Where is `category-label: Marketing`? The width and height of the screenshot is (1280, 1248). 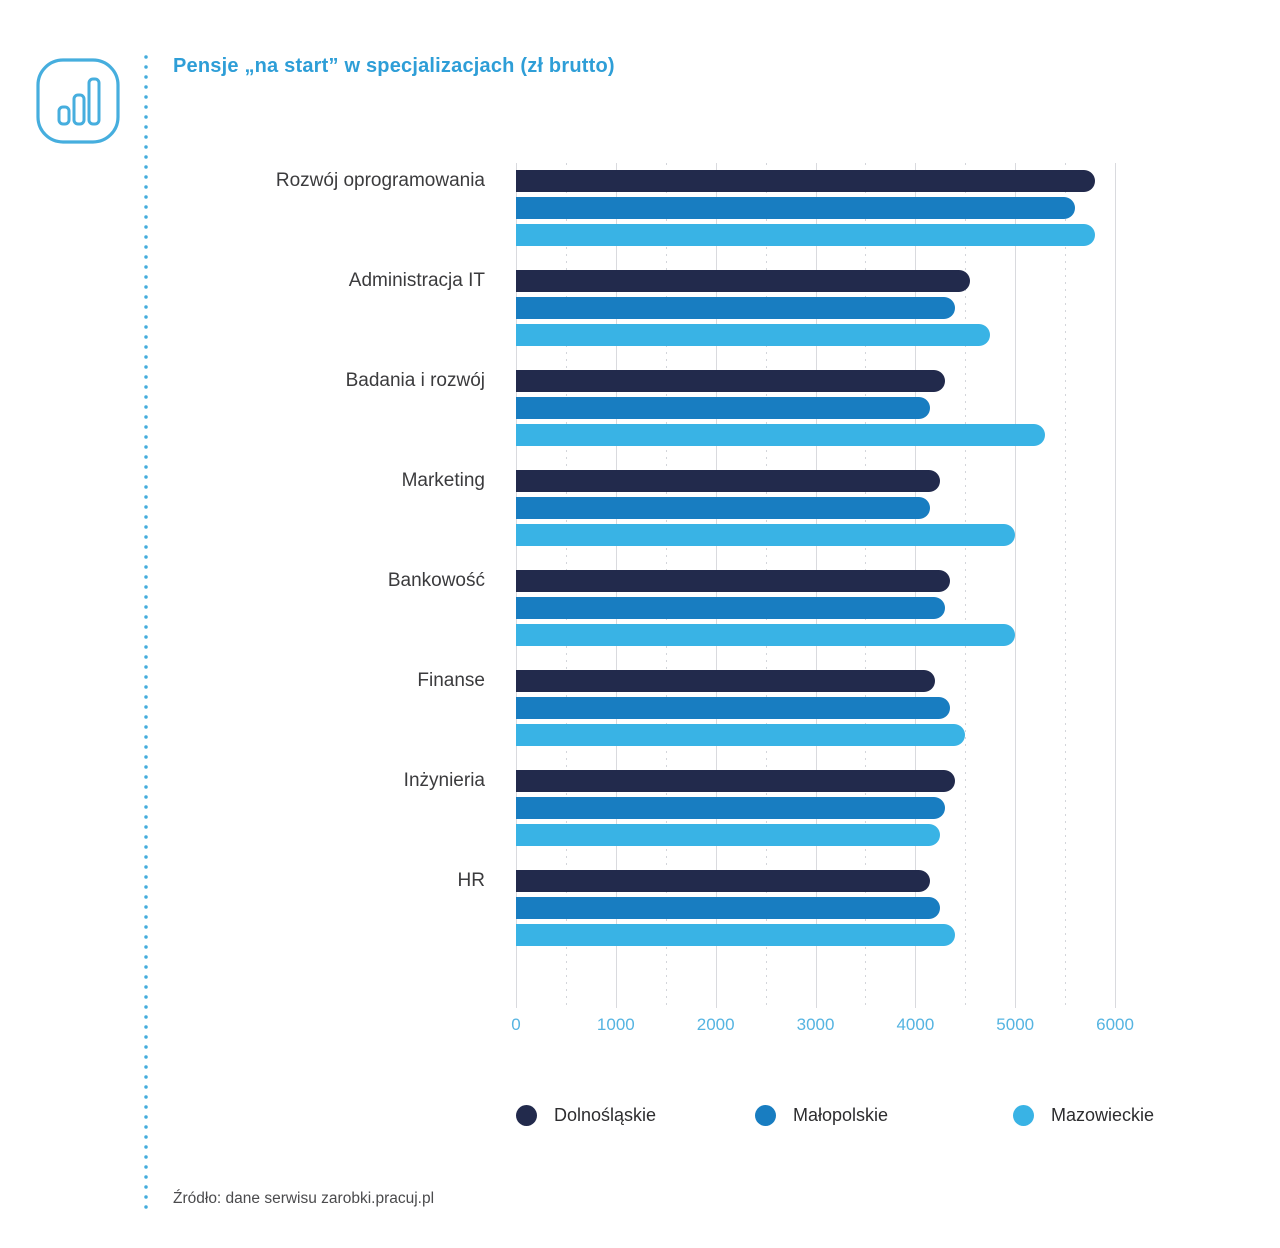
category-label: Marketing is located at coordinates (443, 480).